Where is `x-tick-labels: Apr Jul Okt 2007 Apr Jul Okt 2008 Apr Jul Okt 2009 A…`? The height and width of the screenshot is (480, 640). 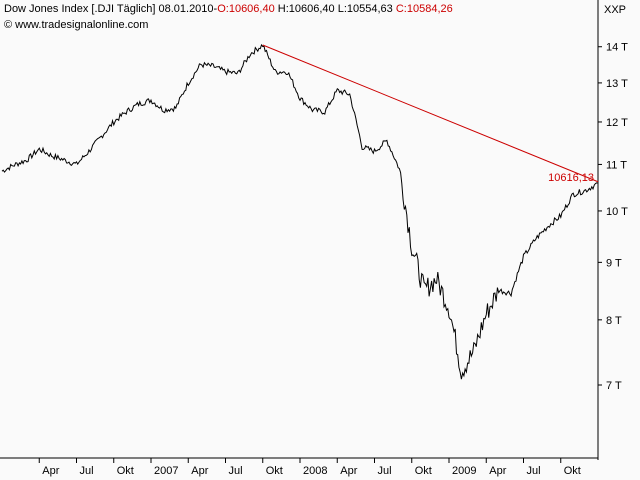
x-tick-labels: Apr Jul Okt 2007 Apr Jul Okt 2008 Apr Jul Okt 2009 A… is located at coordinates (311, 471).